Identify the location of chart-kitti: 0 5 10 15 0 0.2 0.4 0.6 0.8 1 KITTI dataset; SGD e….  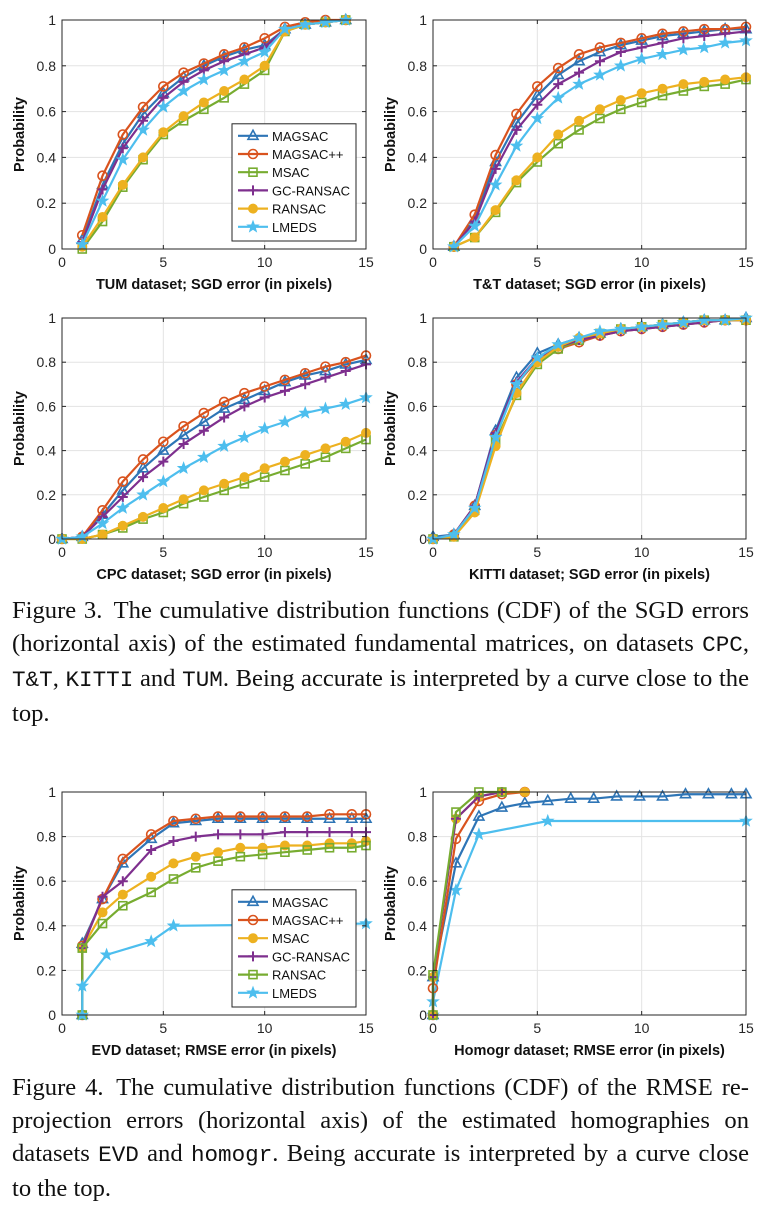
(568, 446).